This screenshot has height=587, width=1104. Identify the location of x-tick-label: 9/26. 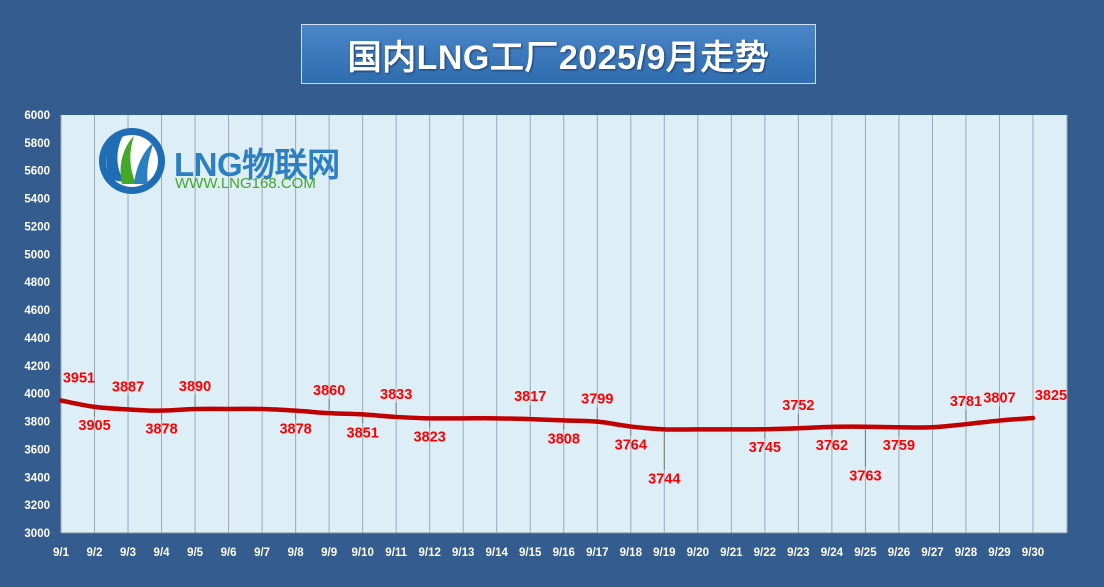
(899, 553).